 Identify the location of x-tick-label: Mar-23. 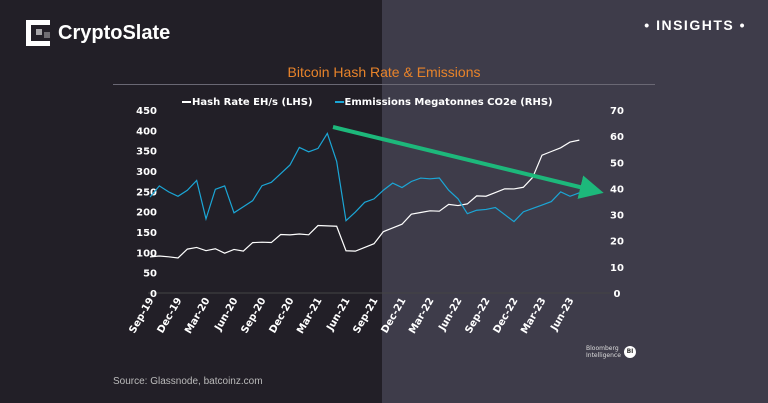
(533, 316).